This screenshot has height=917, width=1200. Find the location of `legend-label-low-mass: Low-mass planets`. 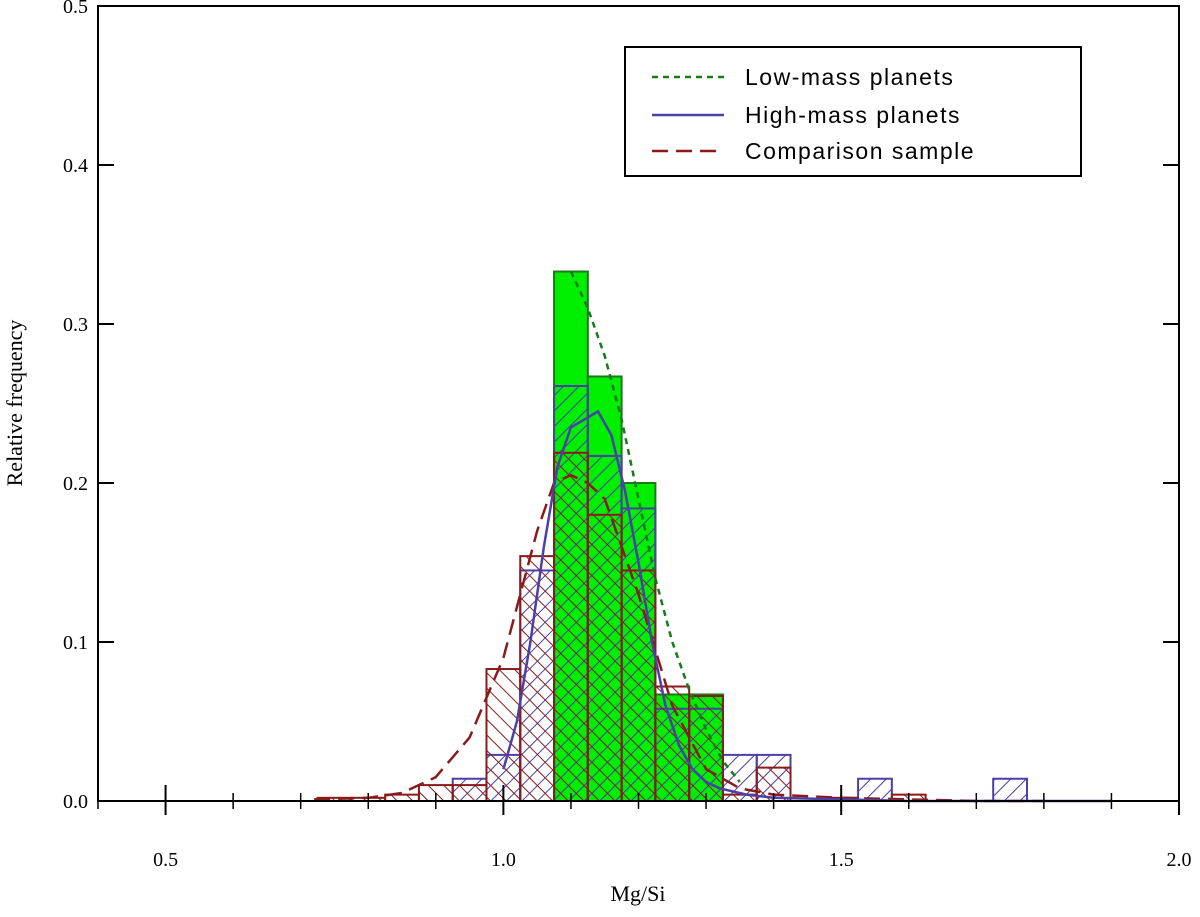

legend-label-low-mass: Low-mass planets is located at coordinates (849, 77).